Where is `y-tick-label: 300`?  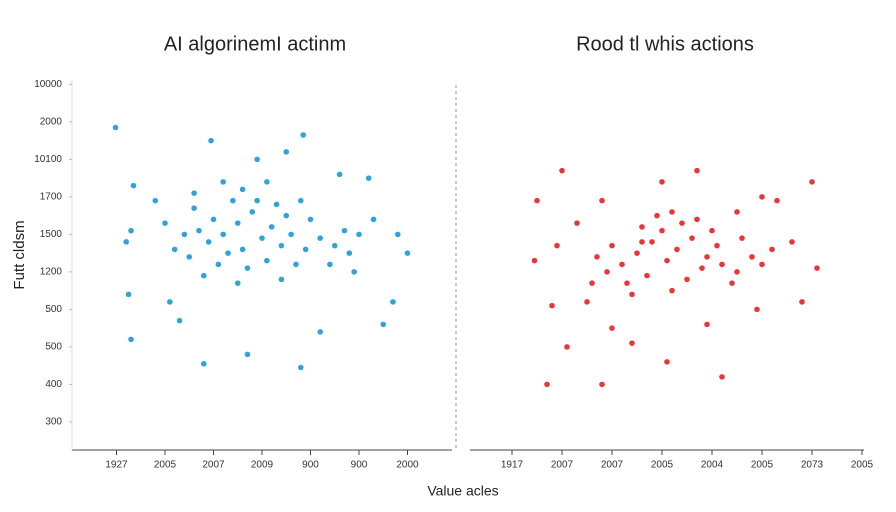 y-tick-label: 300 is located at coordinates (53, 422).